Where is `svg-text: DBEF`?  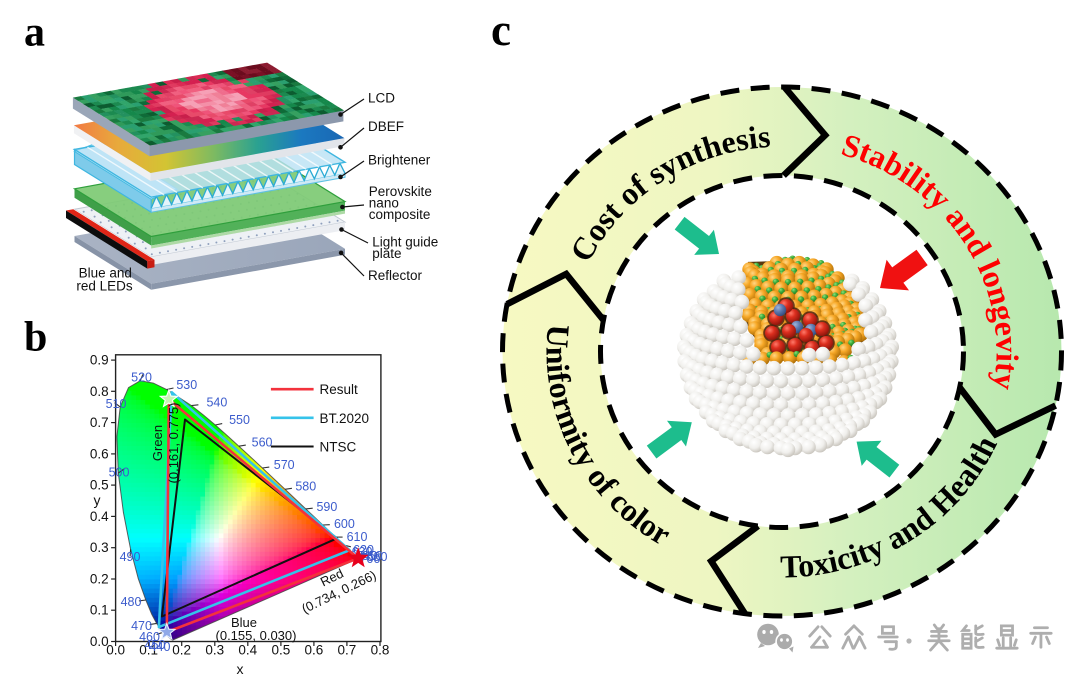
svg-text: DBEF is located at coordinates (386, 126).